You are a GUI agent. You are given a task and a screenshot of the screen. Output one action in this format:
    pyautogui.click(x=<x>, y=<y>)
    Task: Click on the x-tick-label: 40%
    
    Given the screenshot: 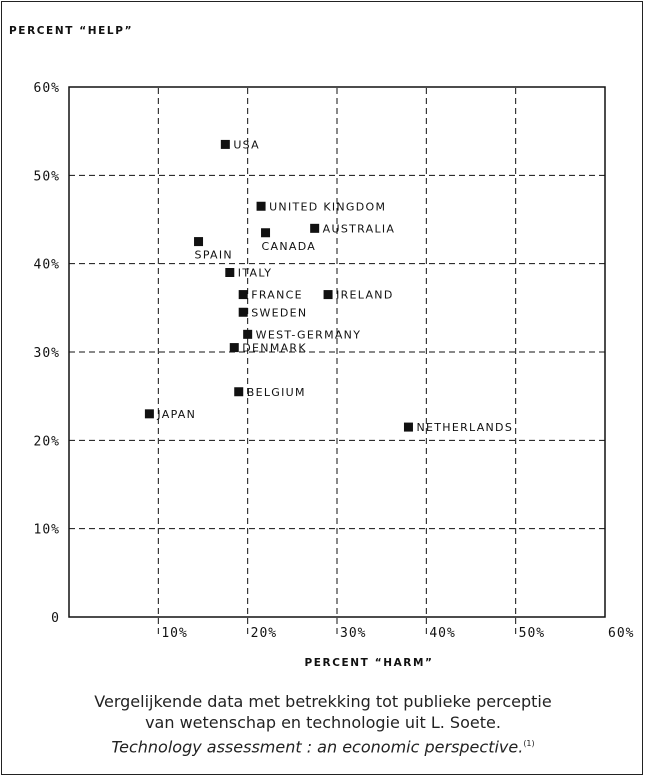 What is the action you would take?
    pyautogui.click(x=442, y=633)
    